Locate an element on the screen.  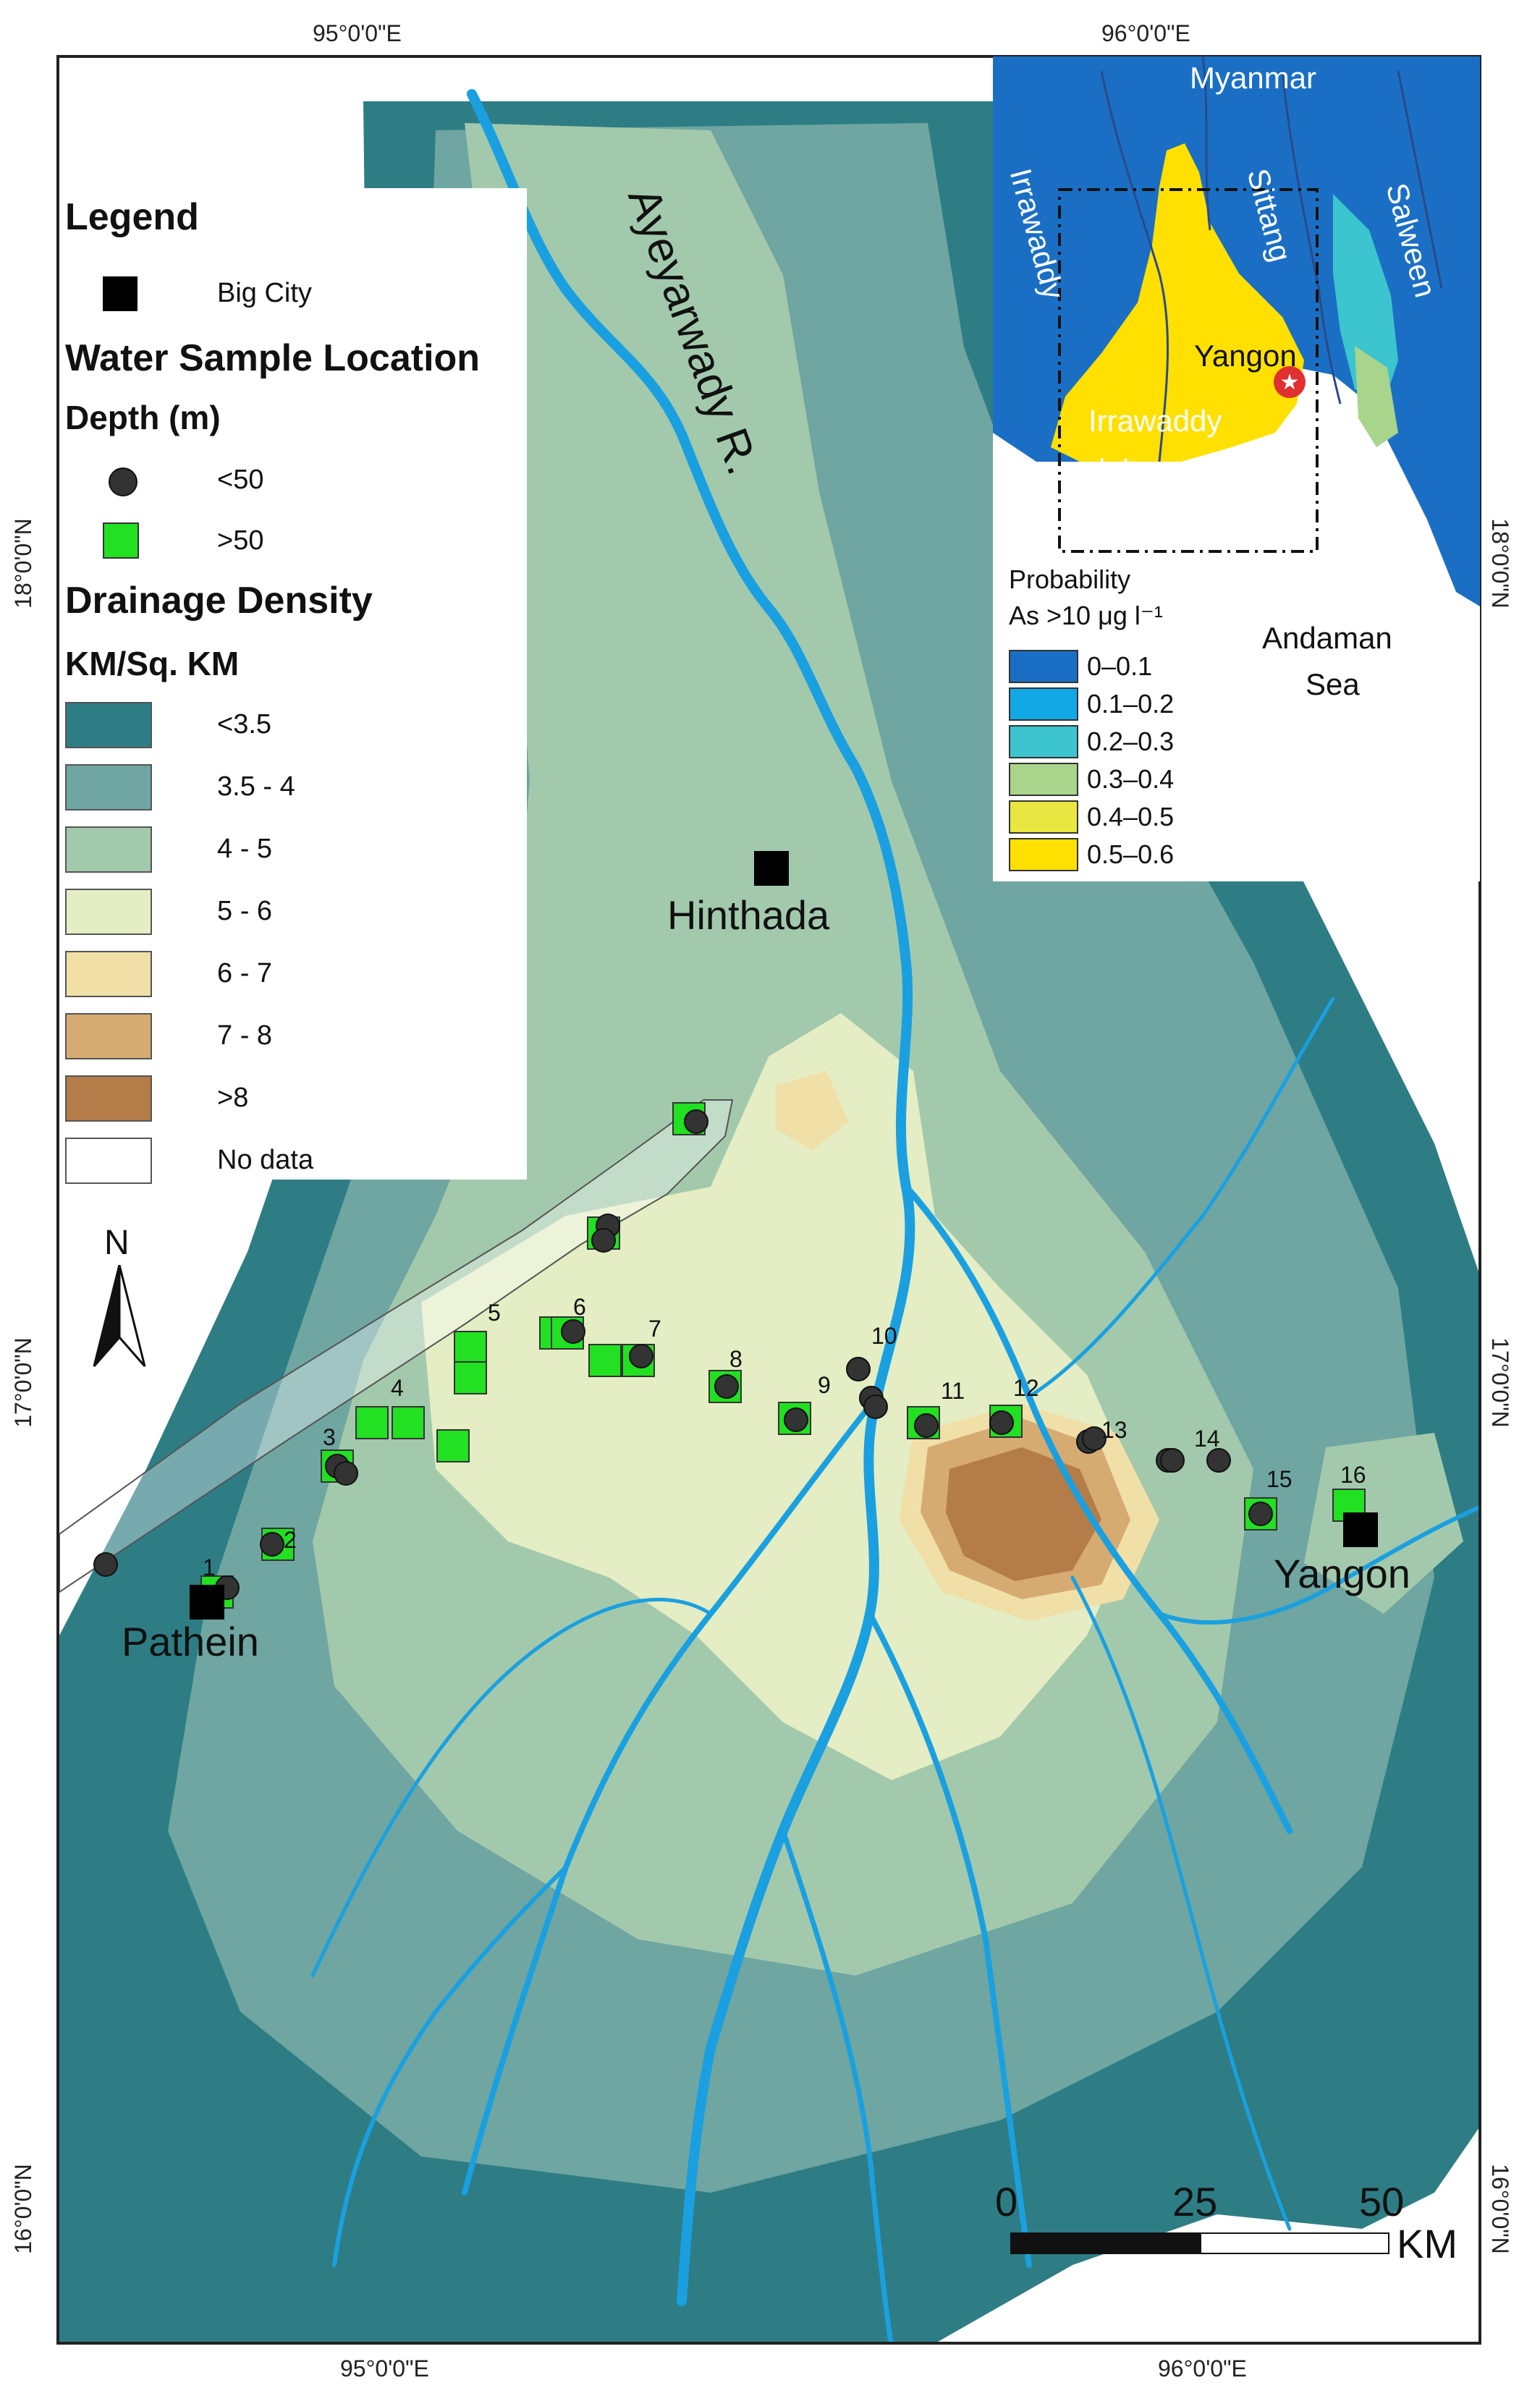
north-label: N is located at coordinates (117, 1243).